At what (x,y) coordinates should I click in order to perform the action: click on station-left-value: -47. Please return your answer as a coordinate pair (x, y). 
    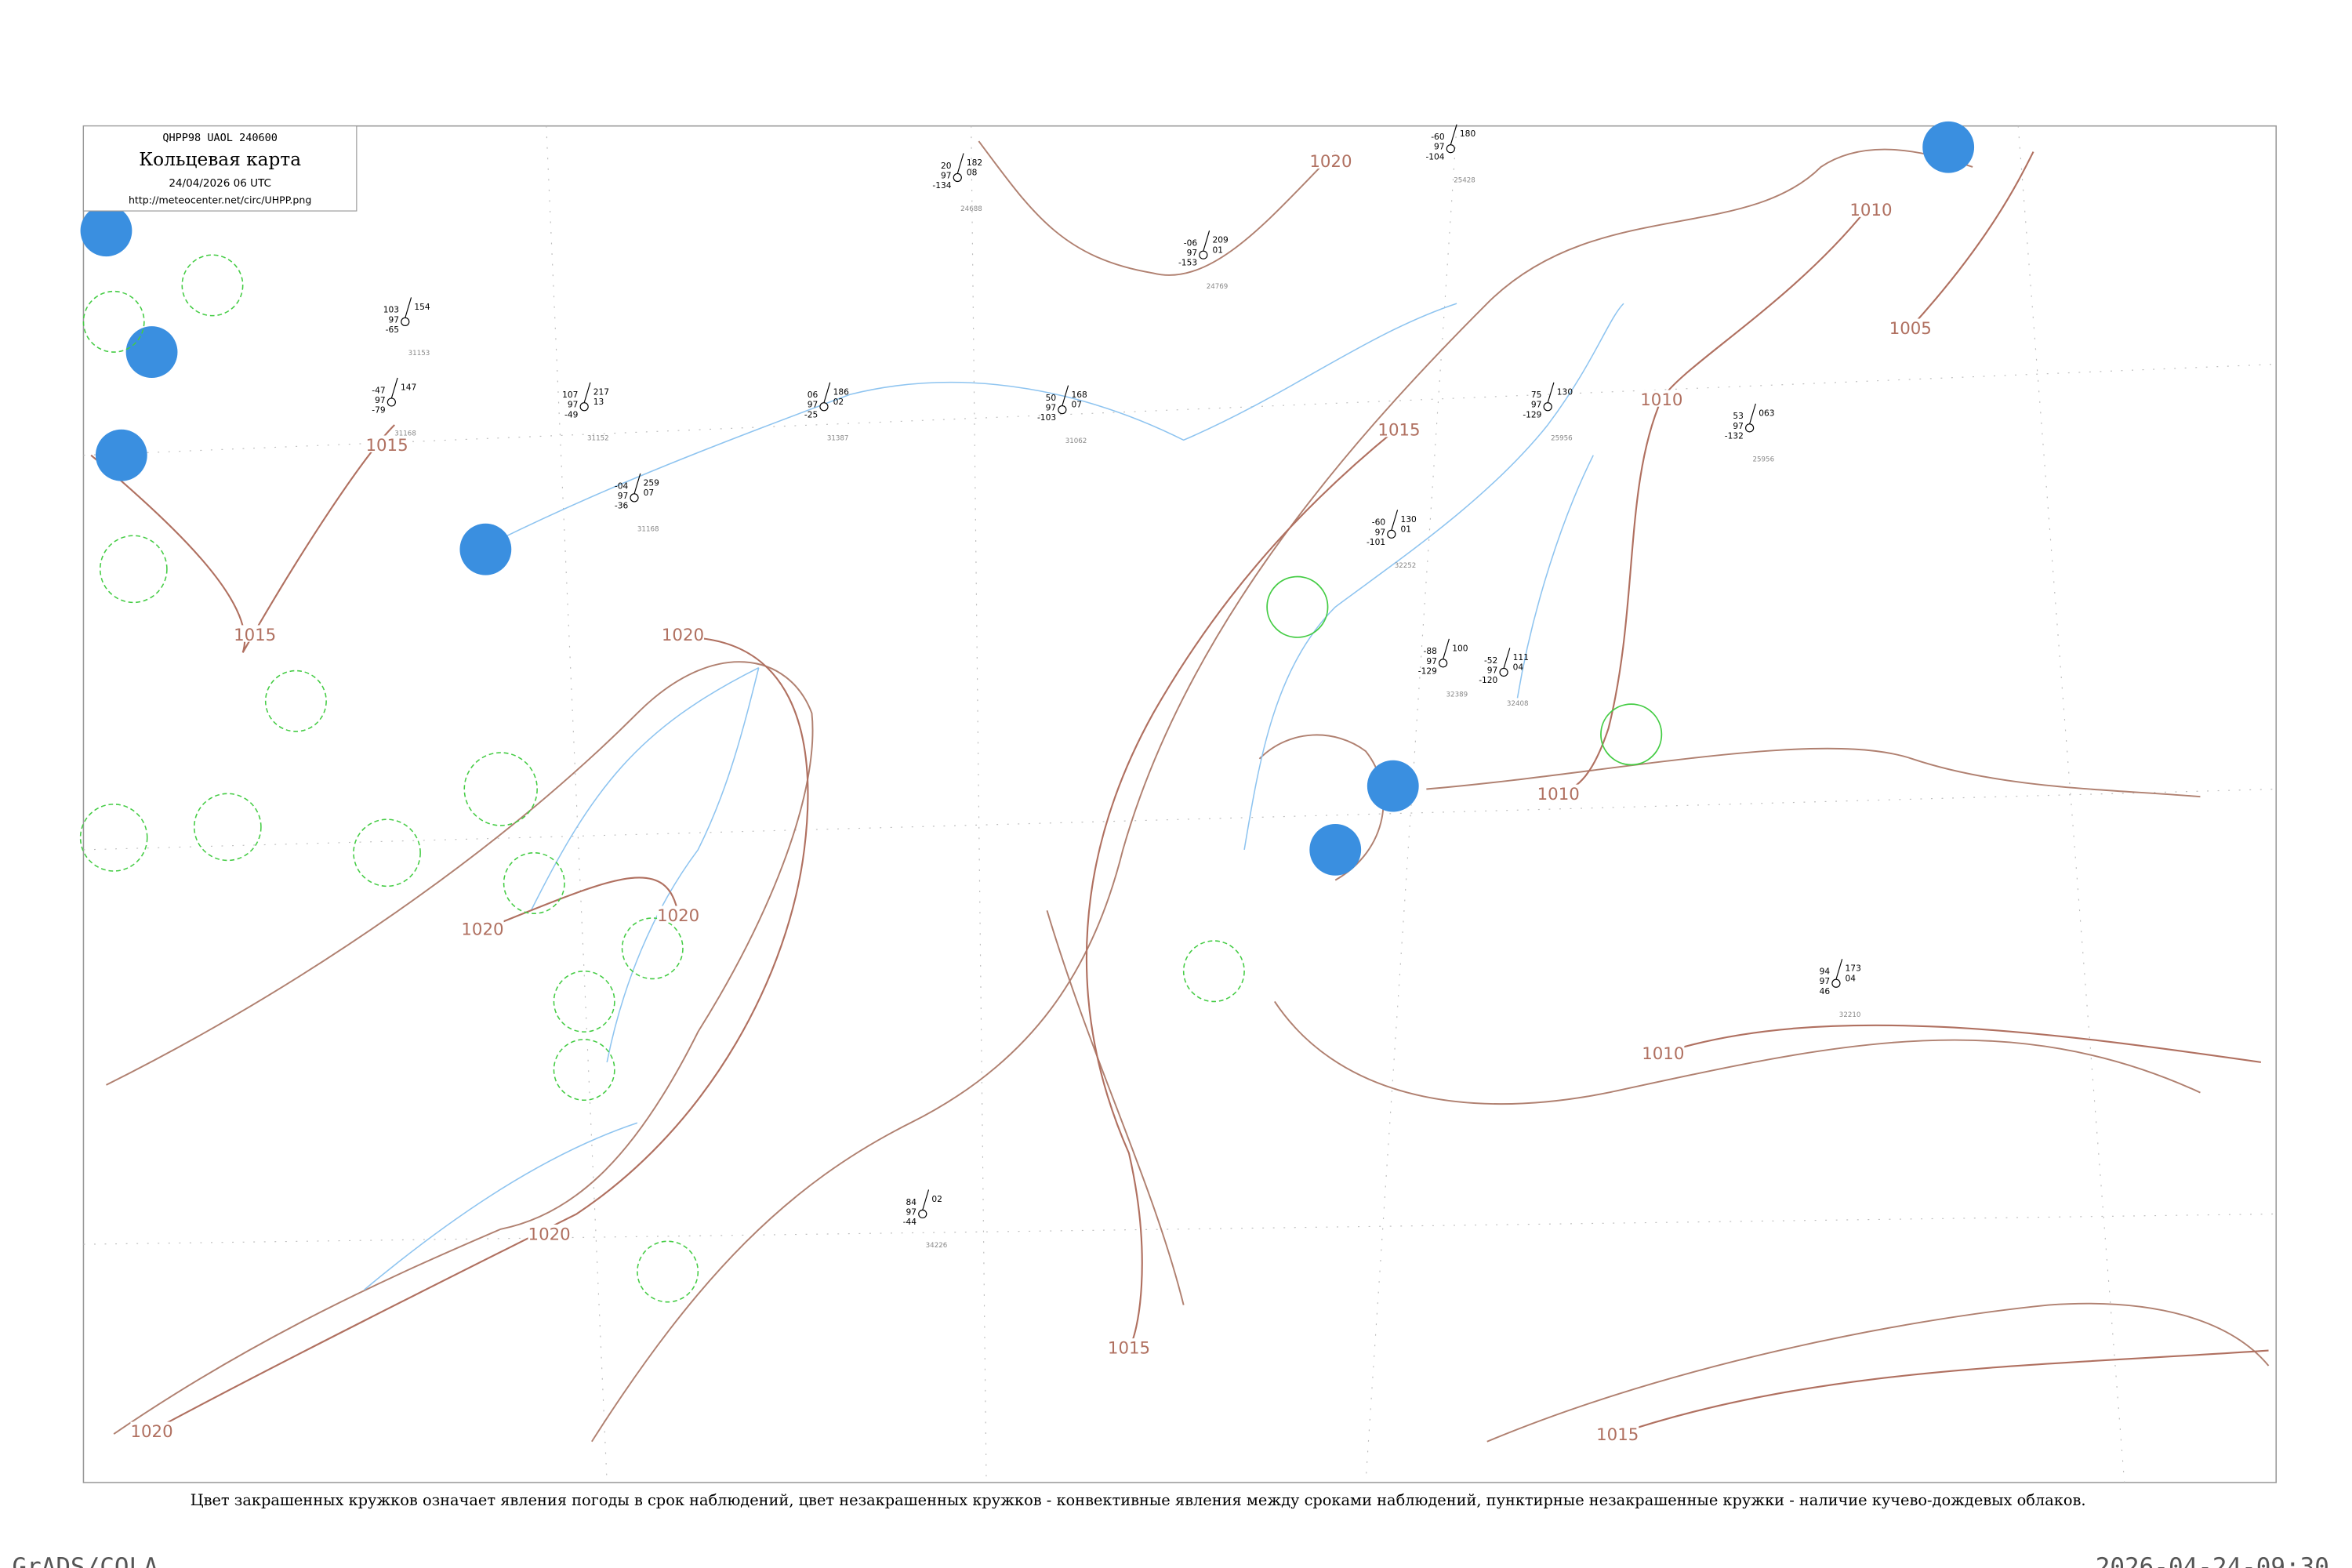
    Looking at the image, I should click on (378, 390).